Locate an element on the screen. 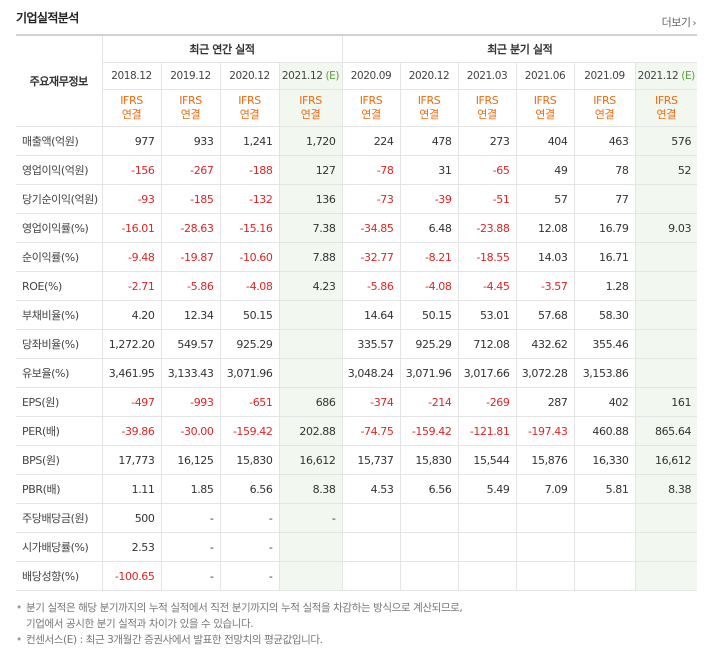 This screenshot has height=654, width=714. table-cell: 31 is located at coordinates (429, 170).